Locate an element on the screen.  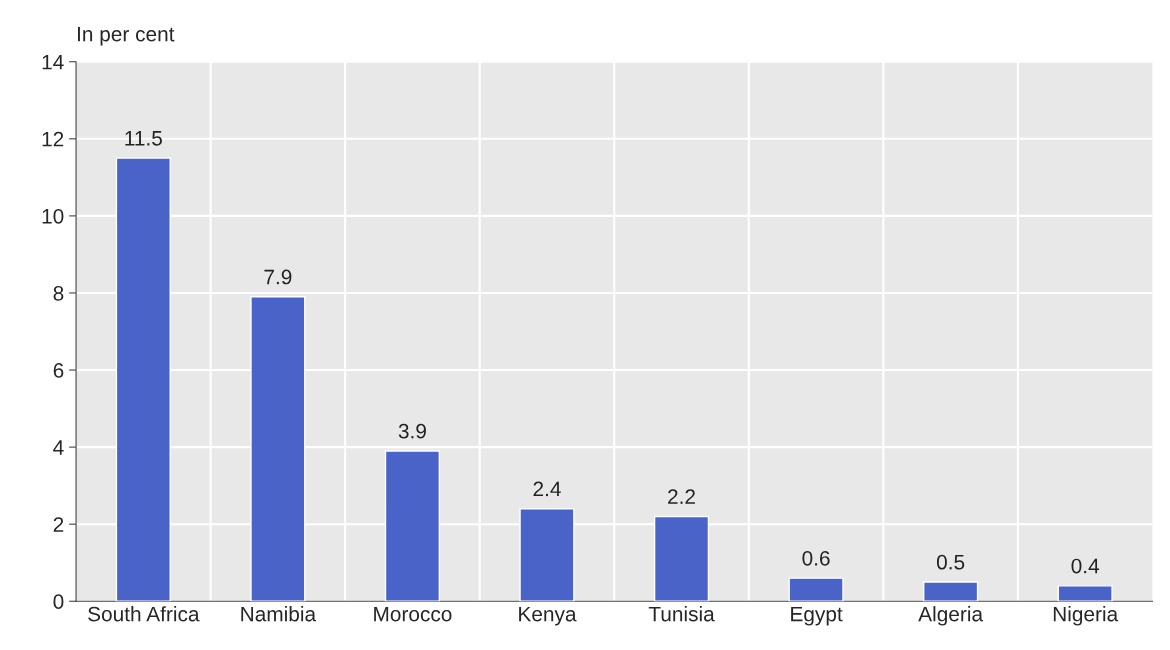
x-tick-label: Kenya is located at coordinates (548, 616).